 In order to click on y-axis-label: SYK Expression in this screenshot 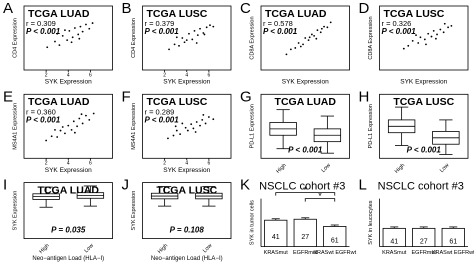, I will do `click(134, 211)`.